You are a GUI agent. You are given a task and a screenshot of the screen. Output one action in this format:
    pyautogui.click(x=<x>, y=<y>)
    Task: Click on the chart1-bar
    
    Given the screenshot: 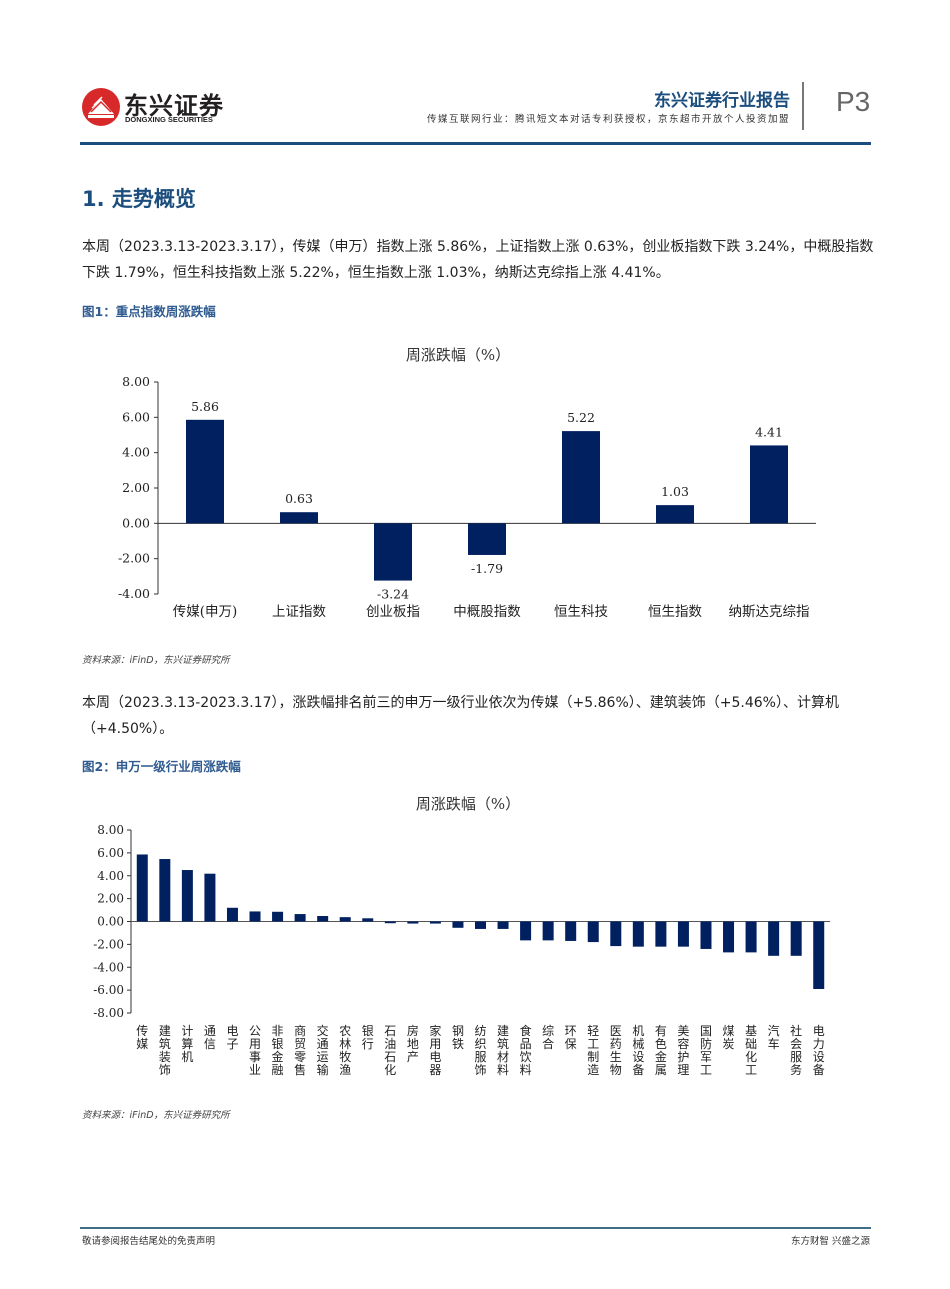 What is the action you would take?
    pyautogui.click(x=393, y=552)
    